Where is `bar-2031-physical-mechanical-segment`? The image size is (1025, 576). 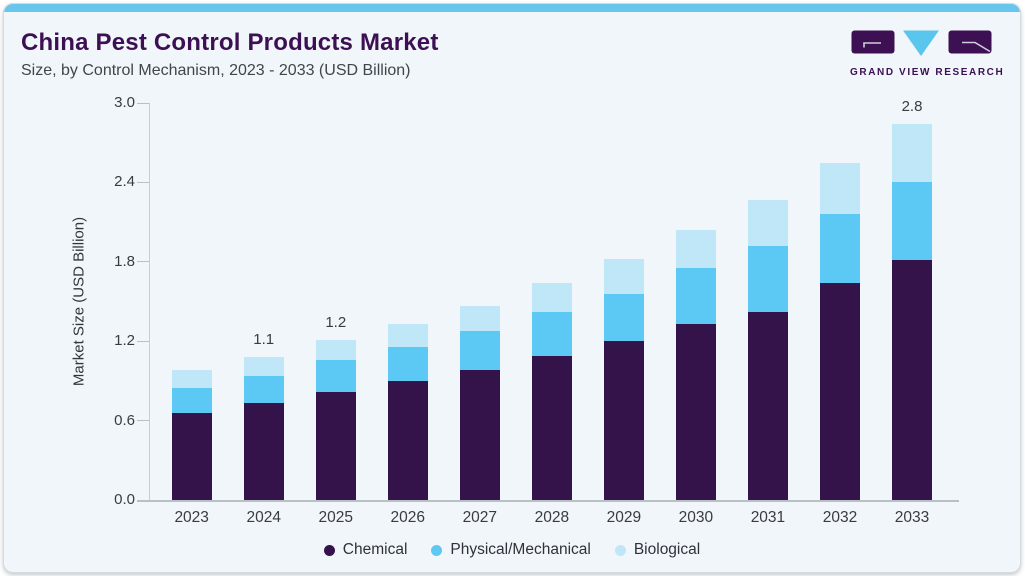 bar-2031-physical-mechanical-segment is located at coordinates (767, 279).